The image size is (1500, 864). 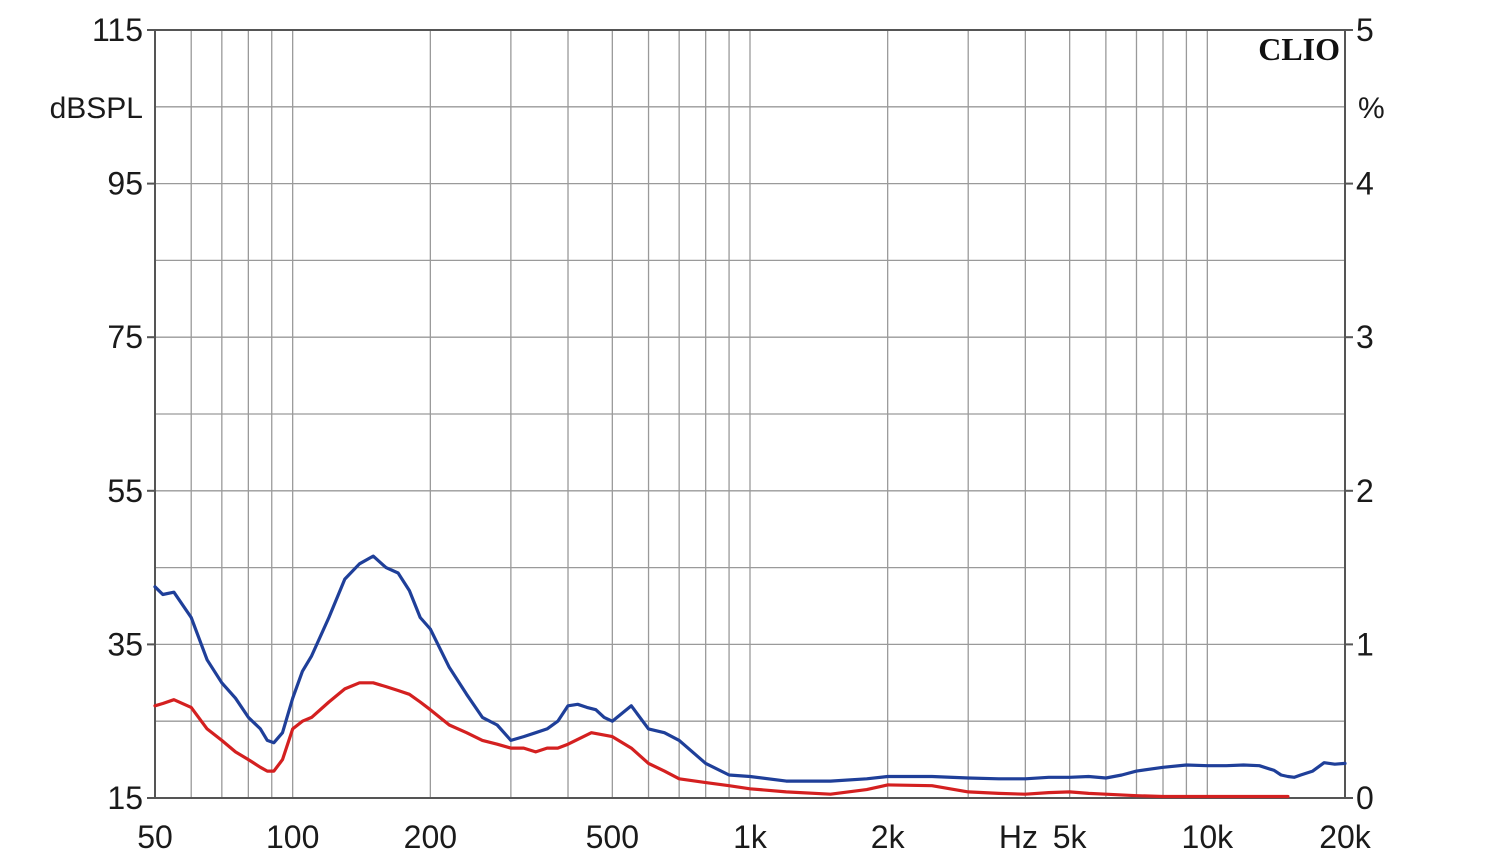 What do you see at coordinates (1365, 491) in the screenshot?
I see `y-right-tick-label: 2` at bounding box center [1365, 491].